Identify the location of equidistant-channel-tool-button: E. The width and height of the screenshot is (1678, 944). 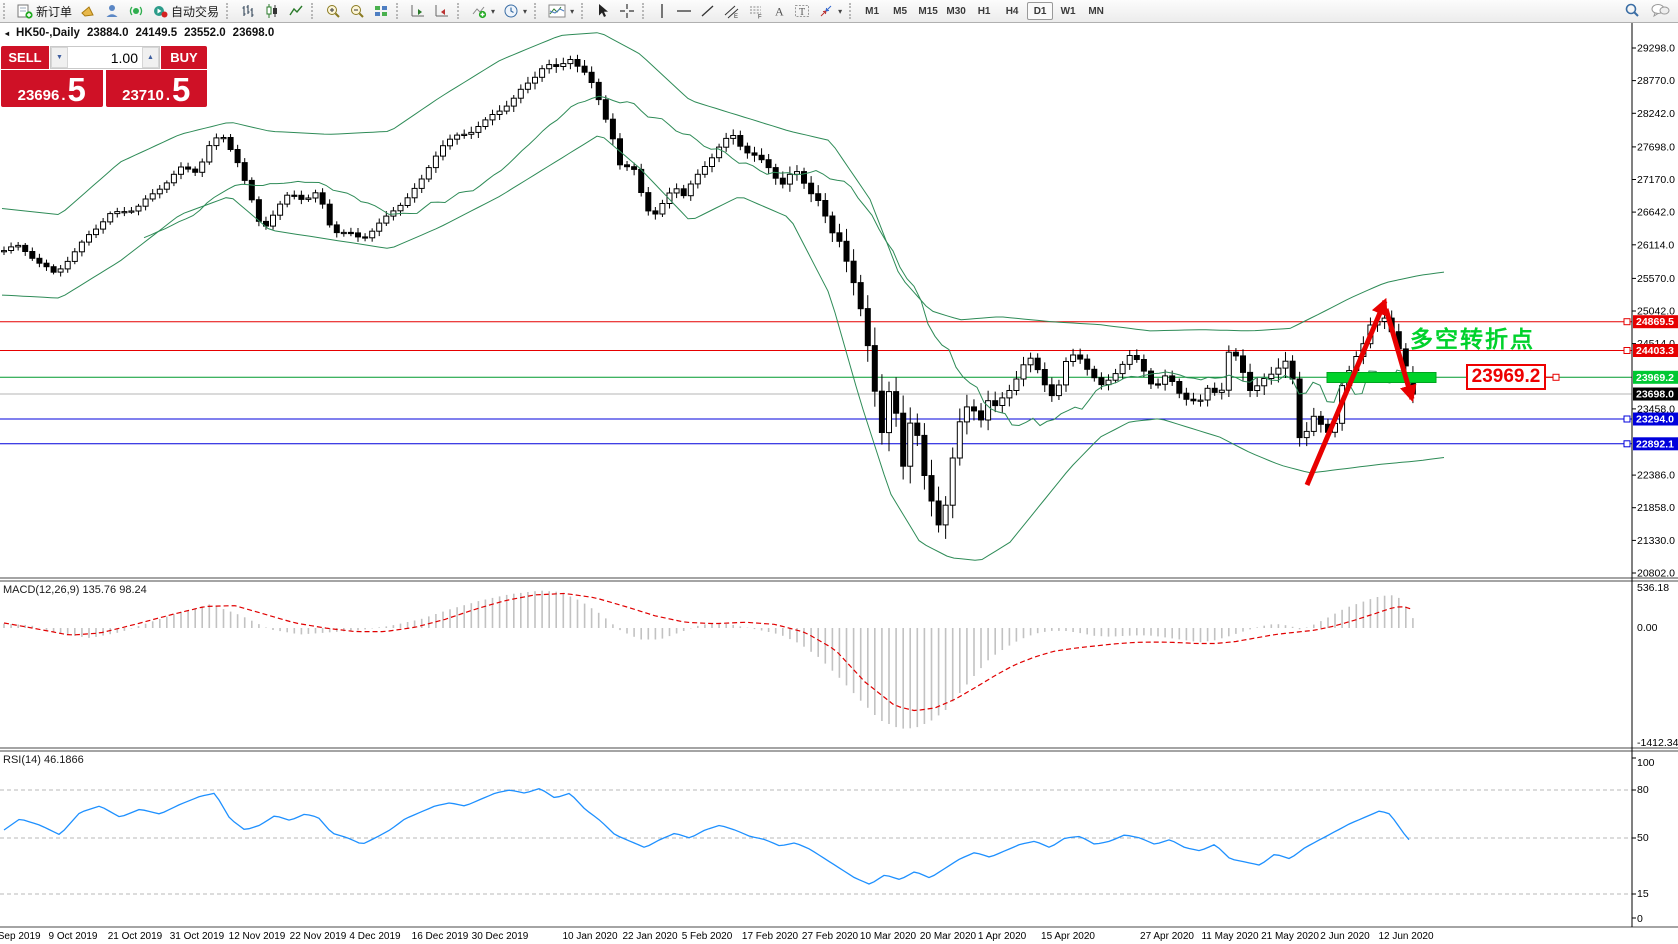
(732, 11).